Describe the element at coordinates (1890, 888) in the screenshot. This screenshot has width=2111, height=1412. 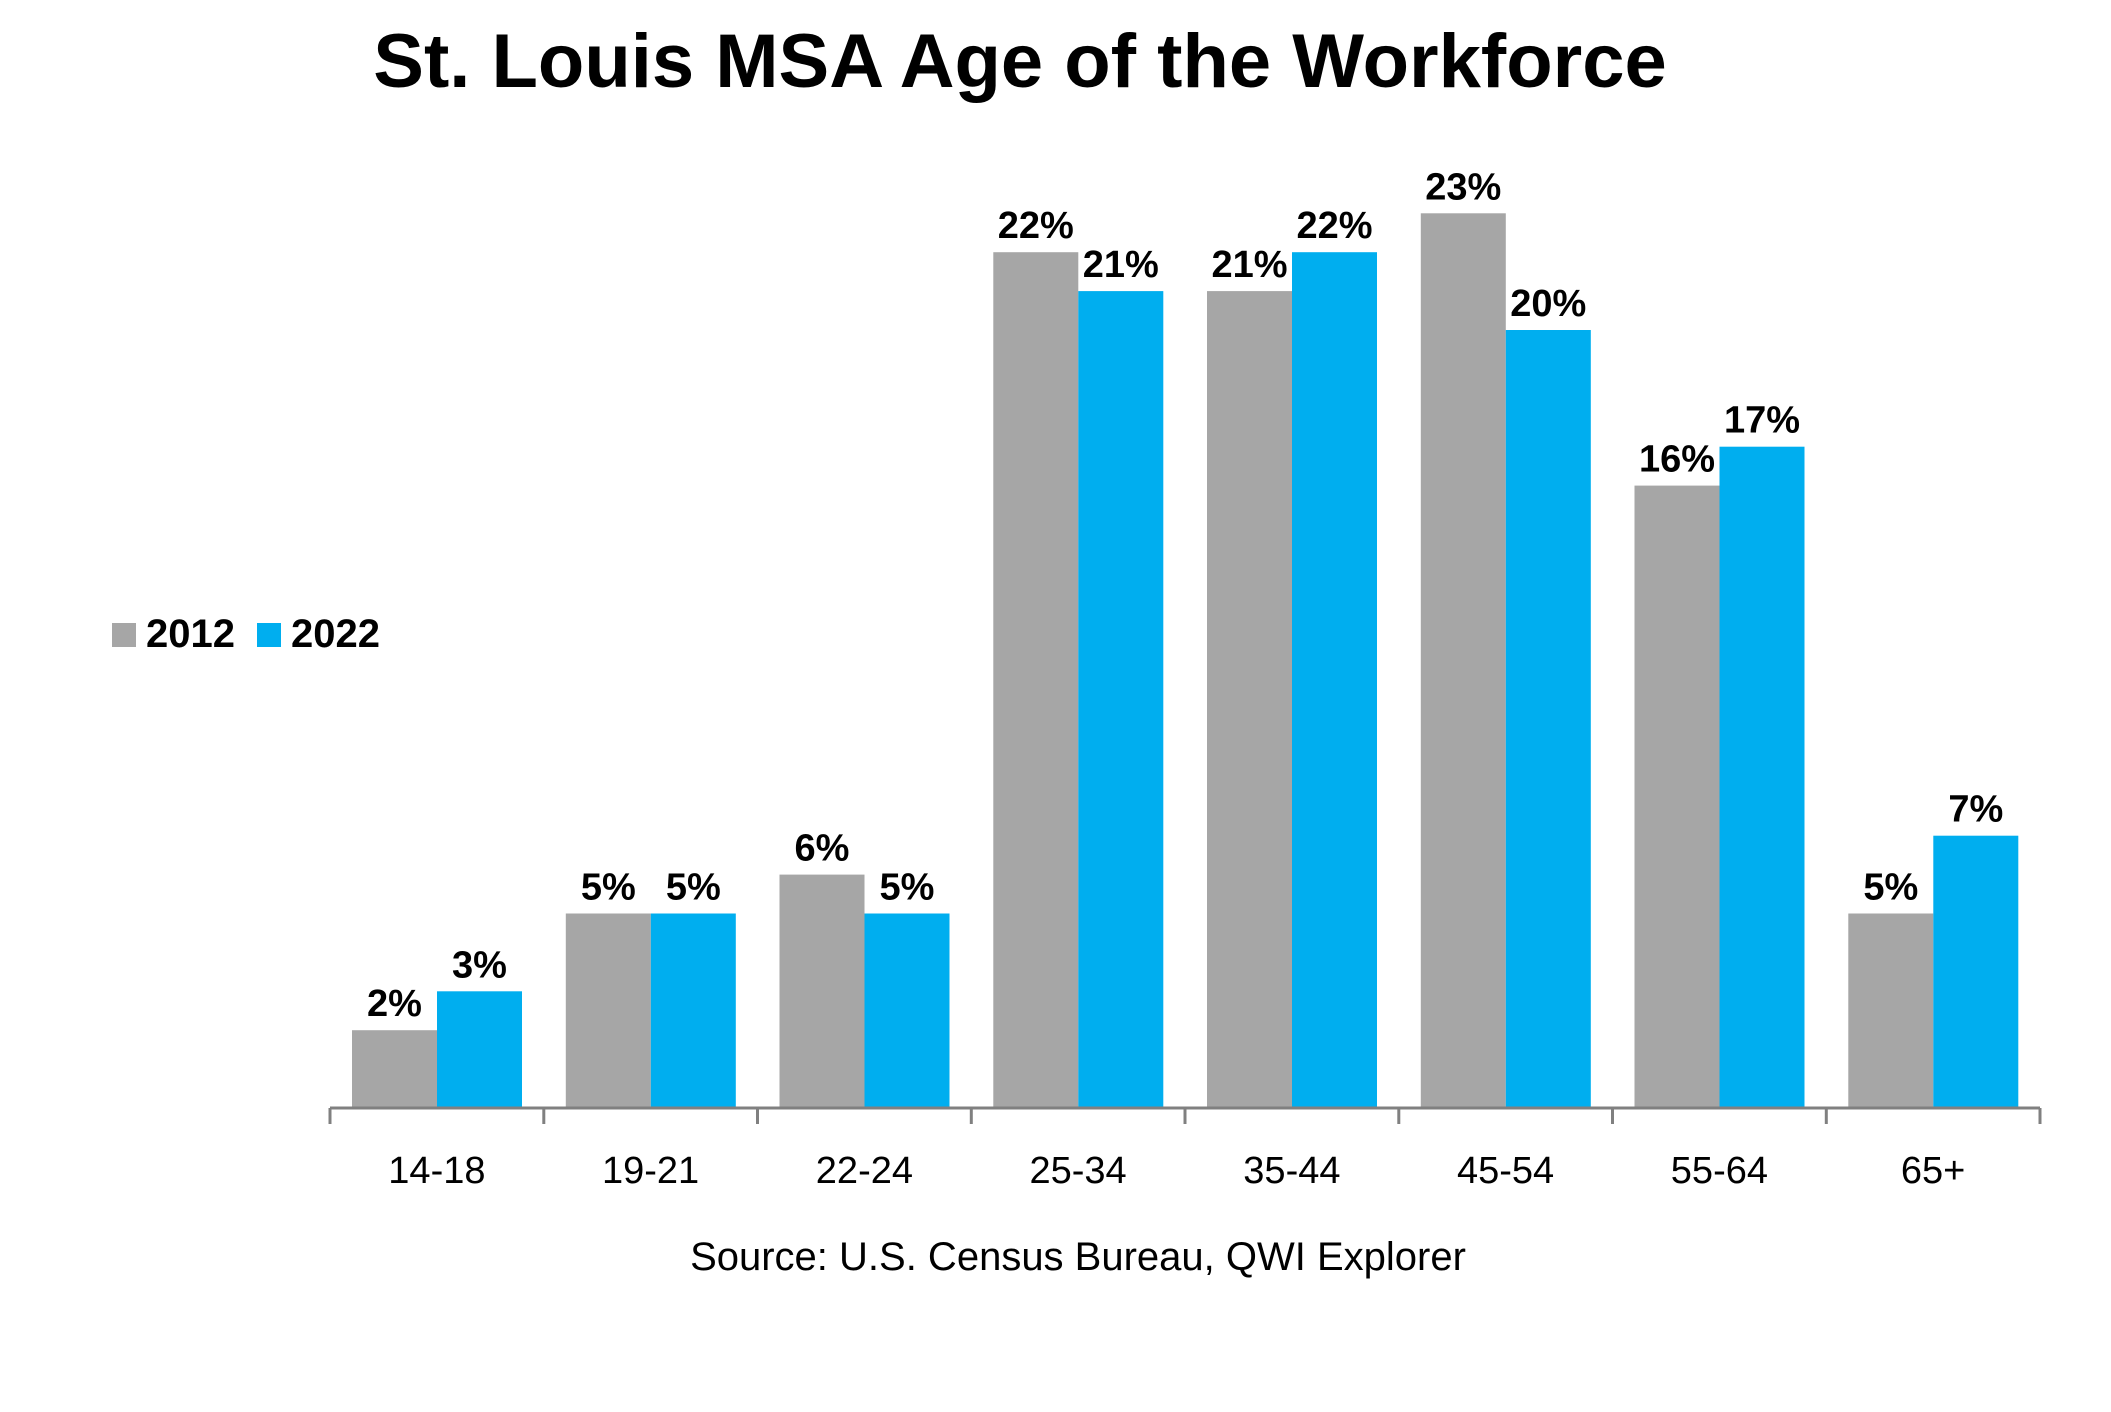
I see `data-label-2012-65+: 5%` at that location.